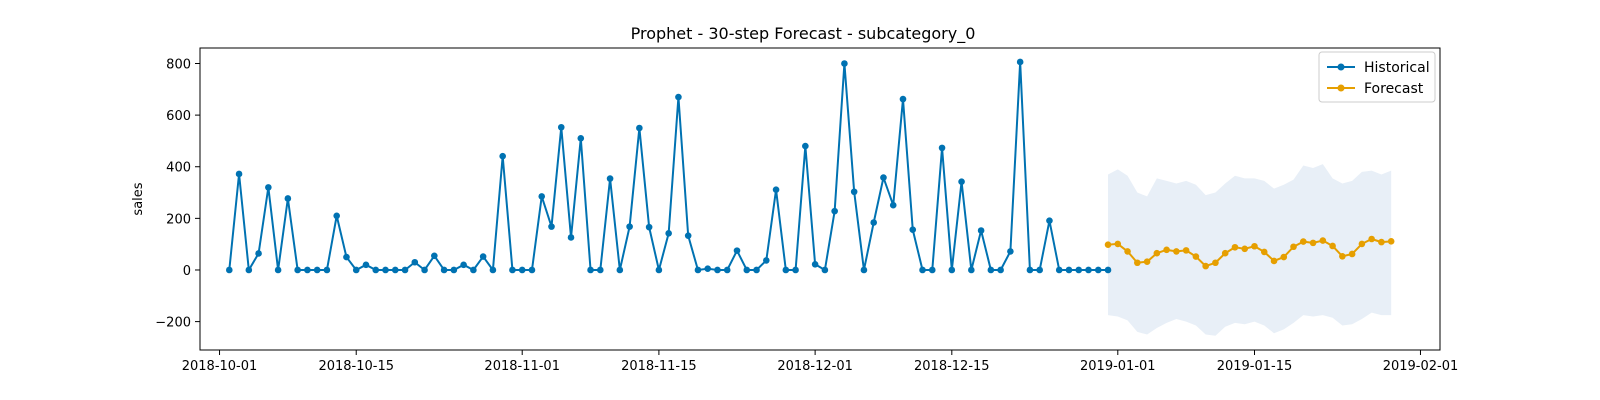 This screenshot has height=400, width=1600. Describe the element at coordinates (952, 366) in the screenshot. I see `x-tick-label-5: 2018-12-15` at that location.